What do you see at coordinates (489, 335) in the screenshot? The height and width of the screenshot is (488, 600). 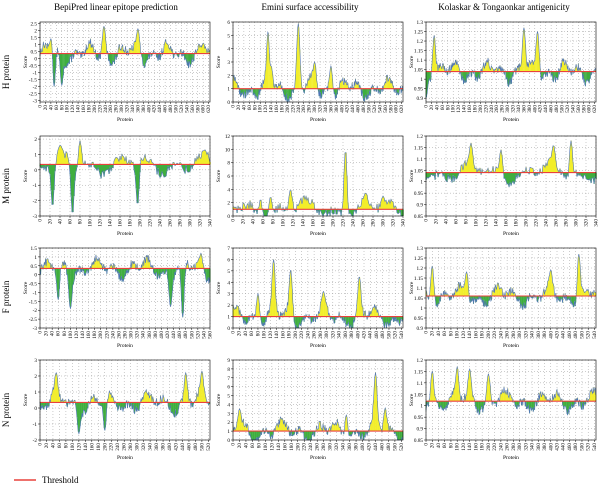 I see `x-tick-label: 200` at bounding box center [489, 335].